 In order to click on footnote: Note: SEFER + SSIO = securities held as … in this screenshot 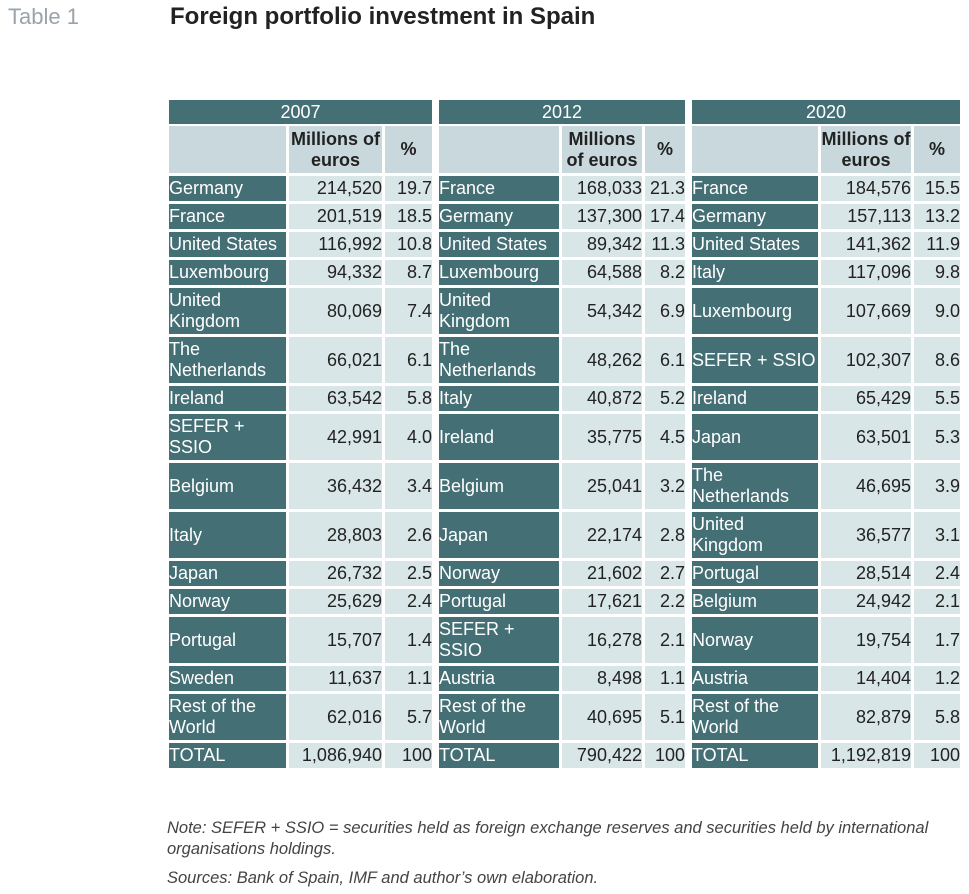, I will do `click(548, 838)`.